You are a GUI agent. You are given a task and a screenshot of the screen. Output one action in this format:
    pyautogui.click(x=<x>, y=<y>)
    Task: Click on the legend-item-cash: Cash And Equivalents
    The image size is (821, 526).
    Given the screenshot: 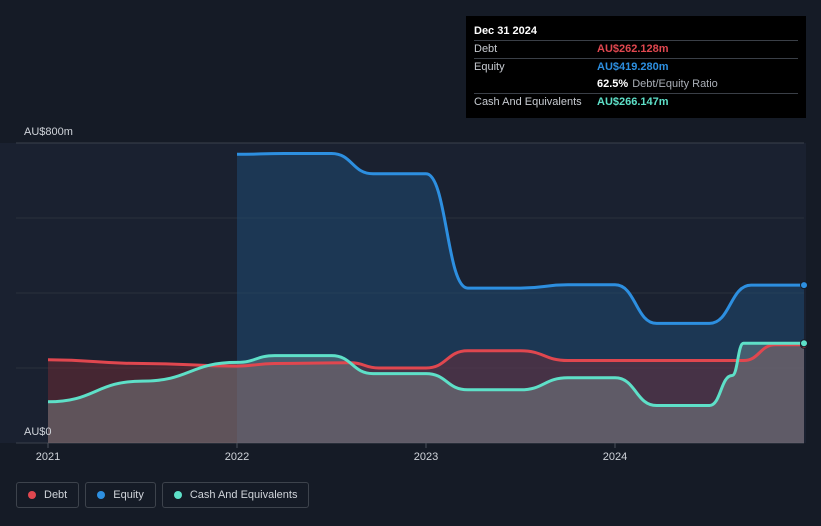 What is the action you would take?
    pyautogui.click(x=235, y=495)
    